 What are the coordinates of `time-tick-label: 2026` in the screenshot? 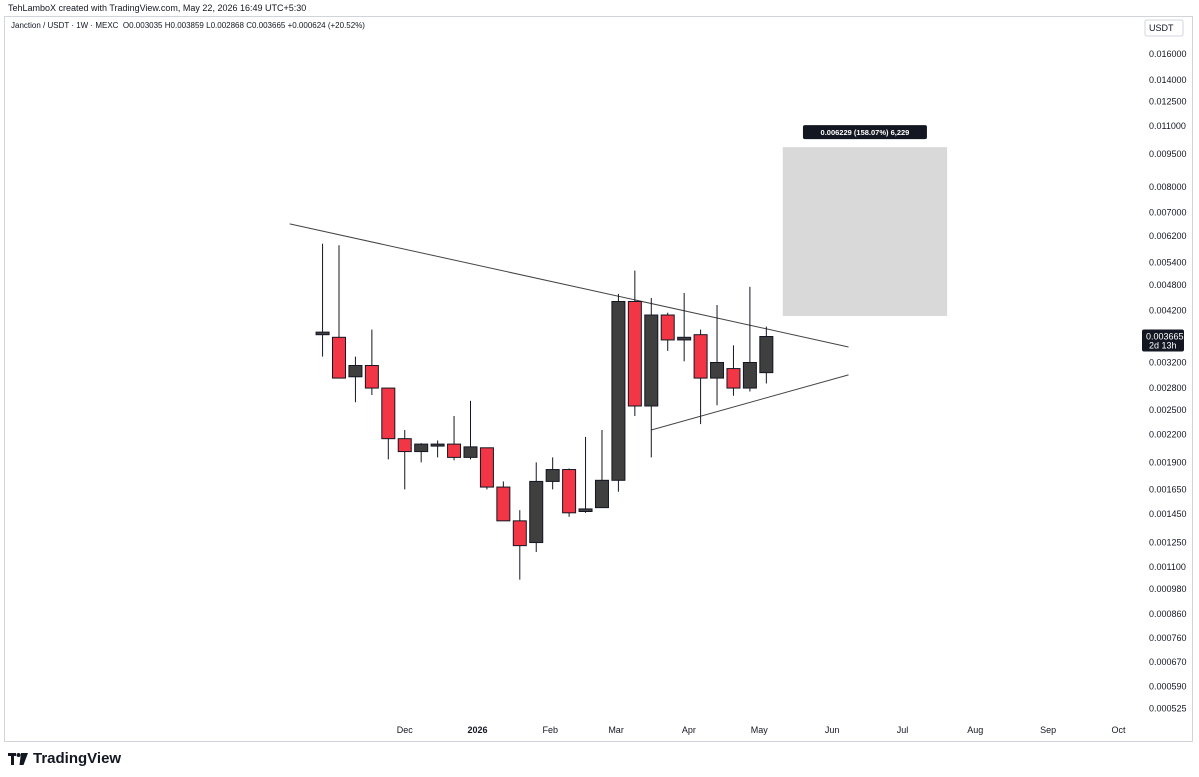 It's located at (478, 730).